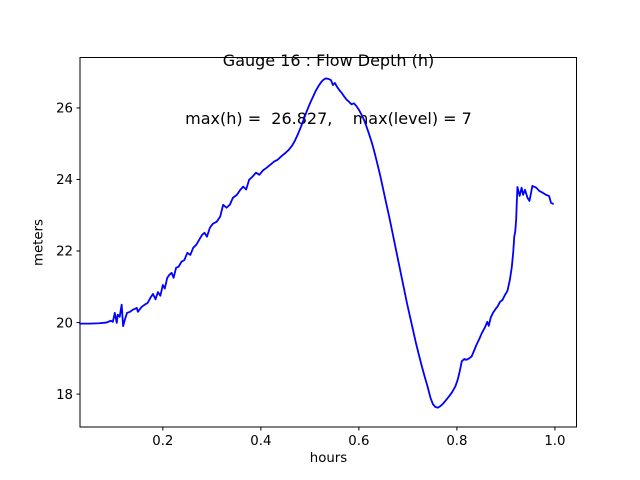  Describe the element at coordinates (64, 109) in the screenshot. I see `y-tick-label: 26` at that location.